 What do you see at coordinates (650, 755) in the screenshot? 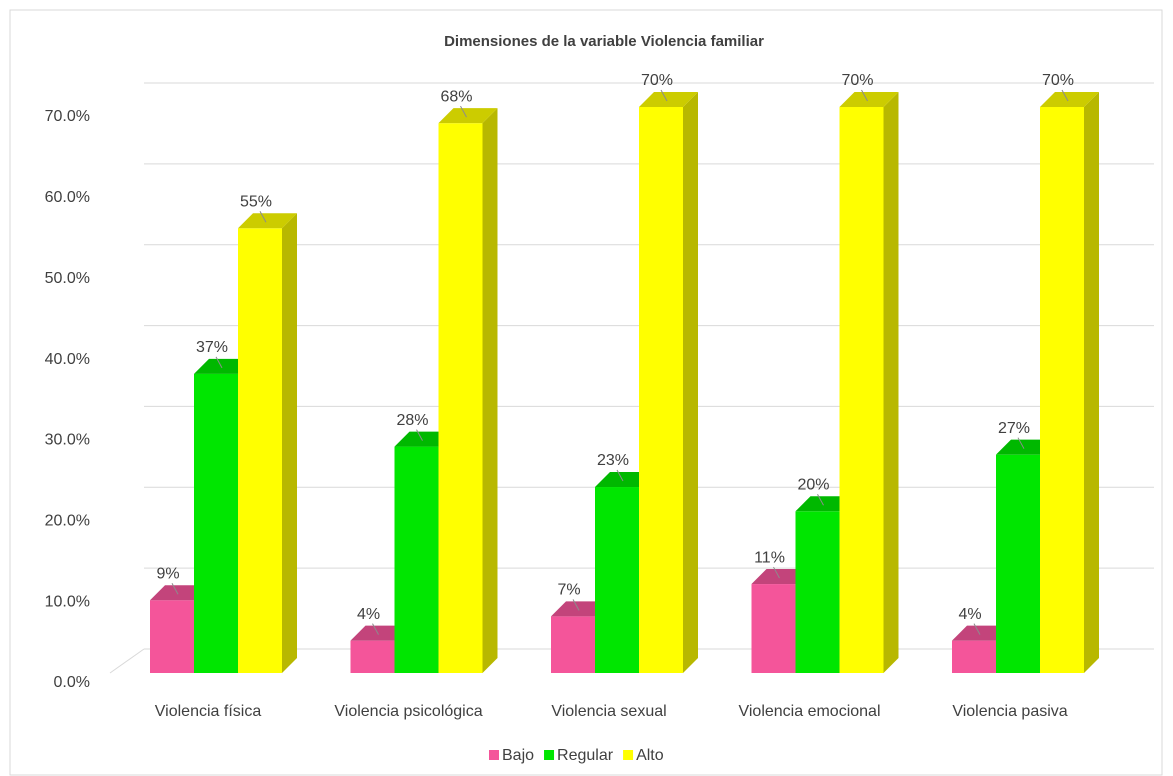
I see `legend-label: Alto` at bounding box center [650, 755].